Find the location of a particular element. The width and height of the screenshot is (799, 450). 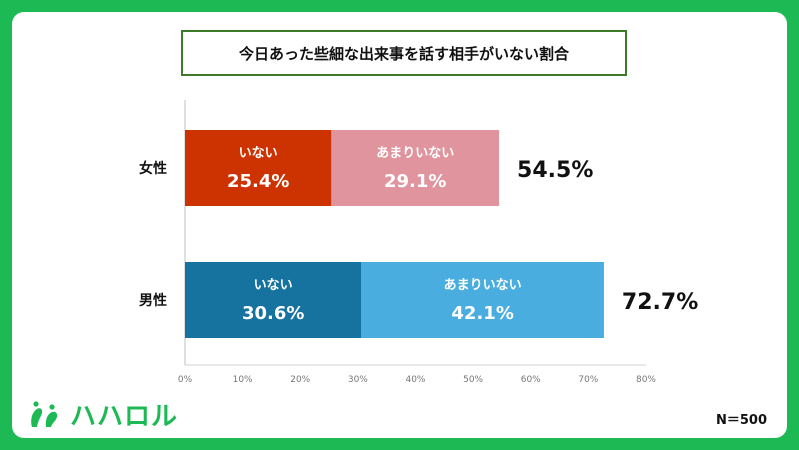

total-value-label: 72.7% is located at coordinates (660, 302).